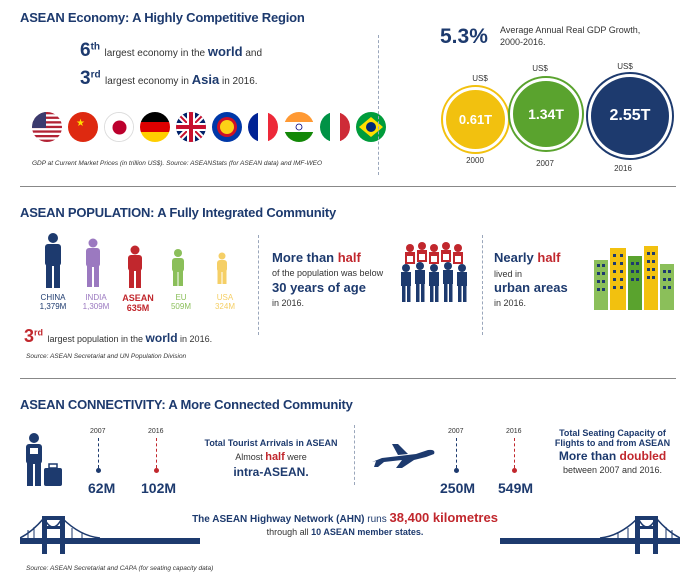 This screenshot has height=579, width=691. Describe the element at coordinates (634, 278) in the screenshot. I see `city-buildings-icon` at that location.